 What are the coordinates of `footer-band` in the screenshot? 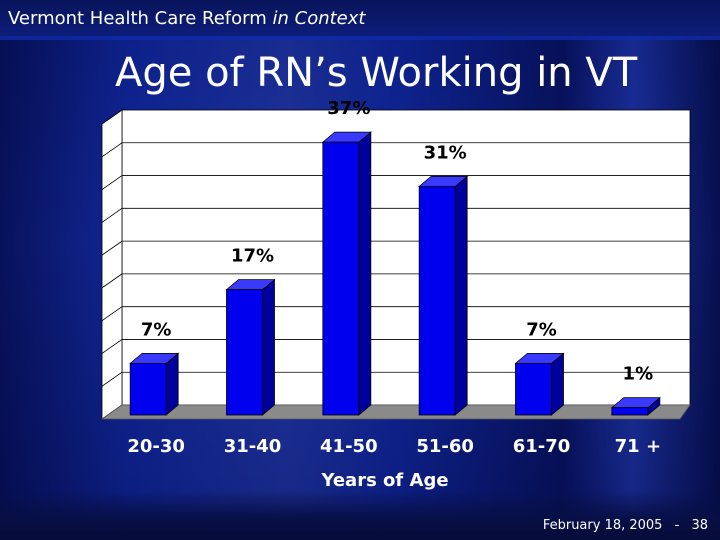 It's located at (360, 515).